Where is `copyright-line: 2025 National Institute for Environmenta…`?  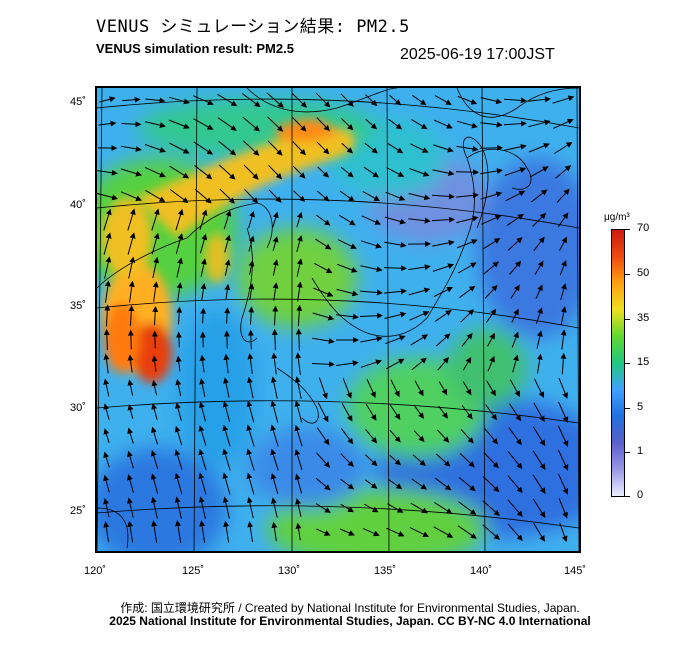
copyright-line: 2025 National Institute for Environmenta… is located at coordinates (350, 621).